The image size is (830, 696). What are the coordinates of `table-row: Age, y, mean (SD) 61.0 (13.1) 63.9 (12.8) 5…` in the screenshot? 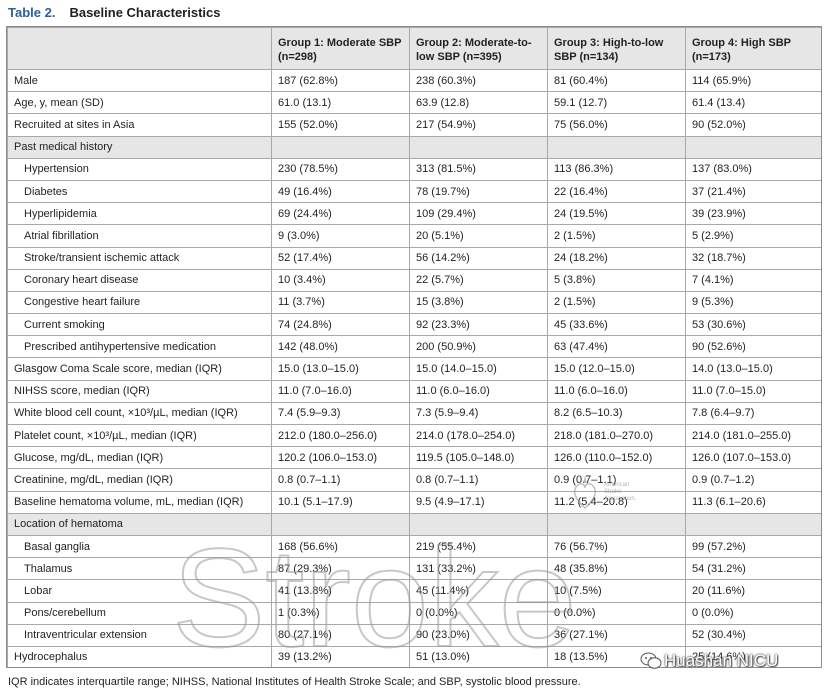 It's located at (414, 103).